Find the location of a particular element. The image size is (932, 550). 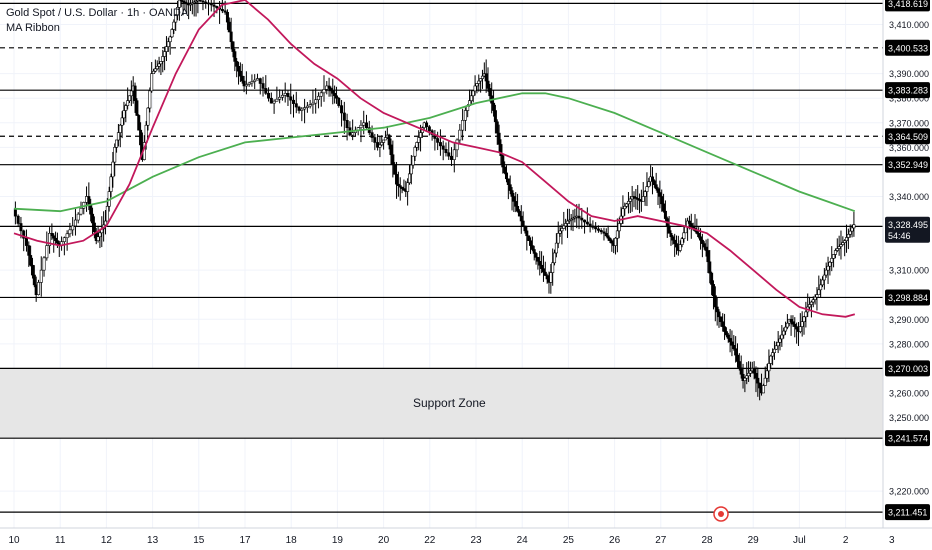

level-price-text: 3,211.451 is located at coordinates (907, 513).